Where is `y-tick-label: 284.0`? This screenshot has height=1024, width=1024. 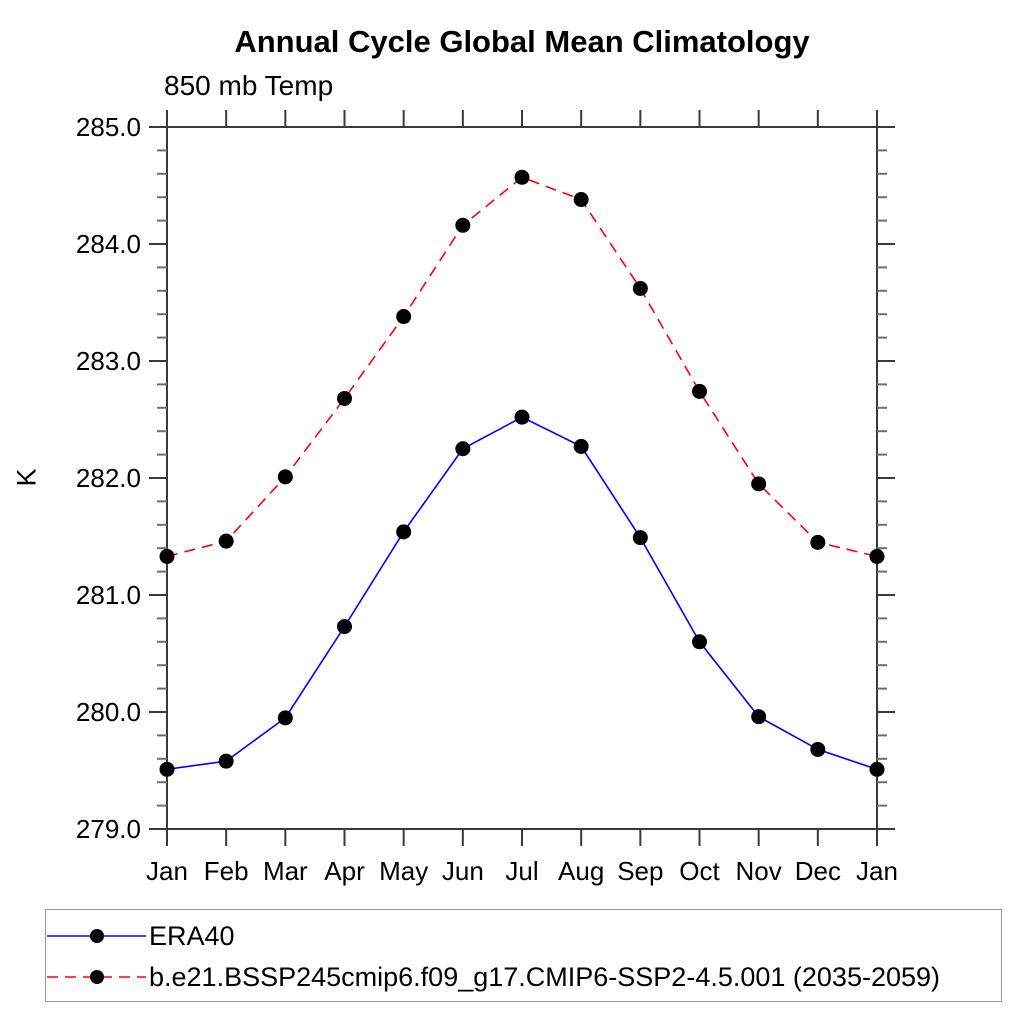
y-tick-label: 284.0 is located at coordinates (108, 244).